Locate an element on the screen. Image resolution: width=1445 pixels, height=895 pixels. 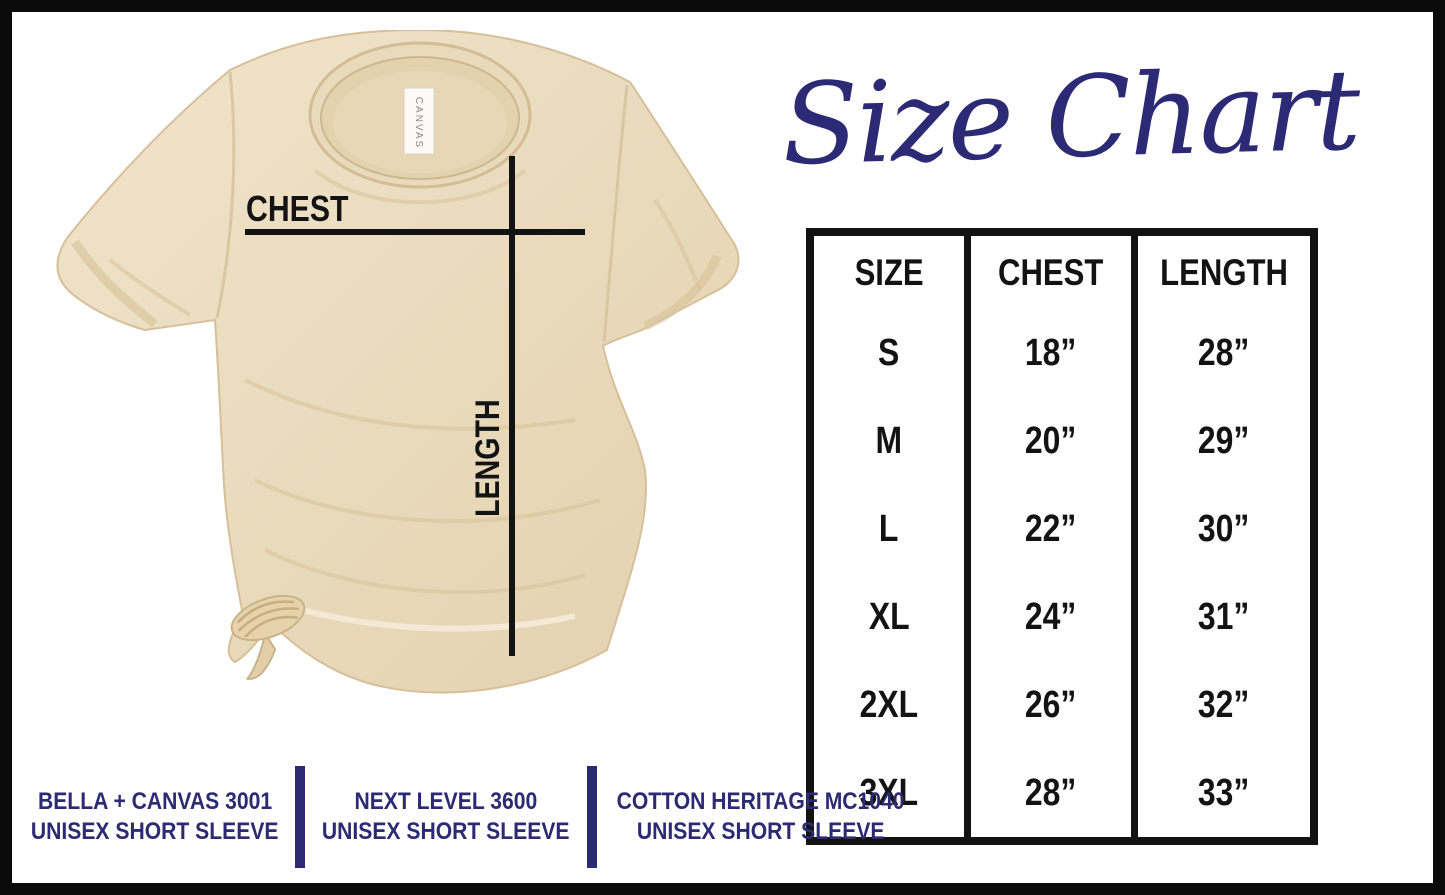
length-cell-l: 30” is located at coordinates (1224, 529).